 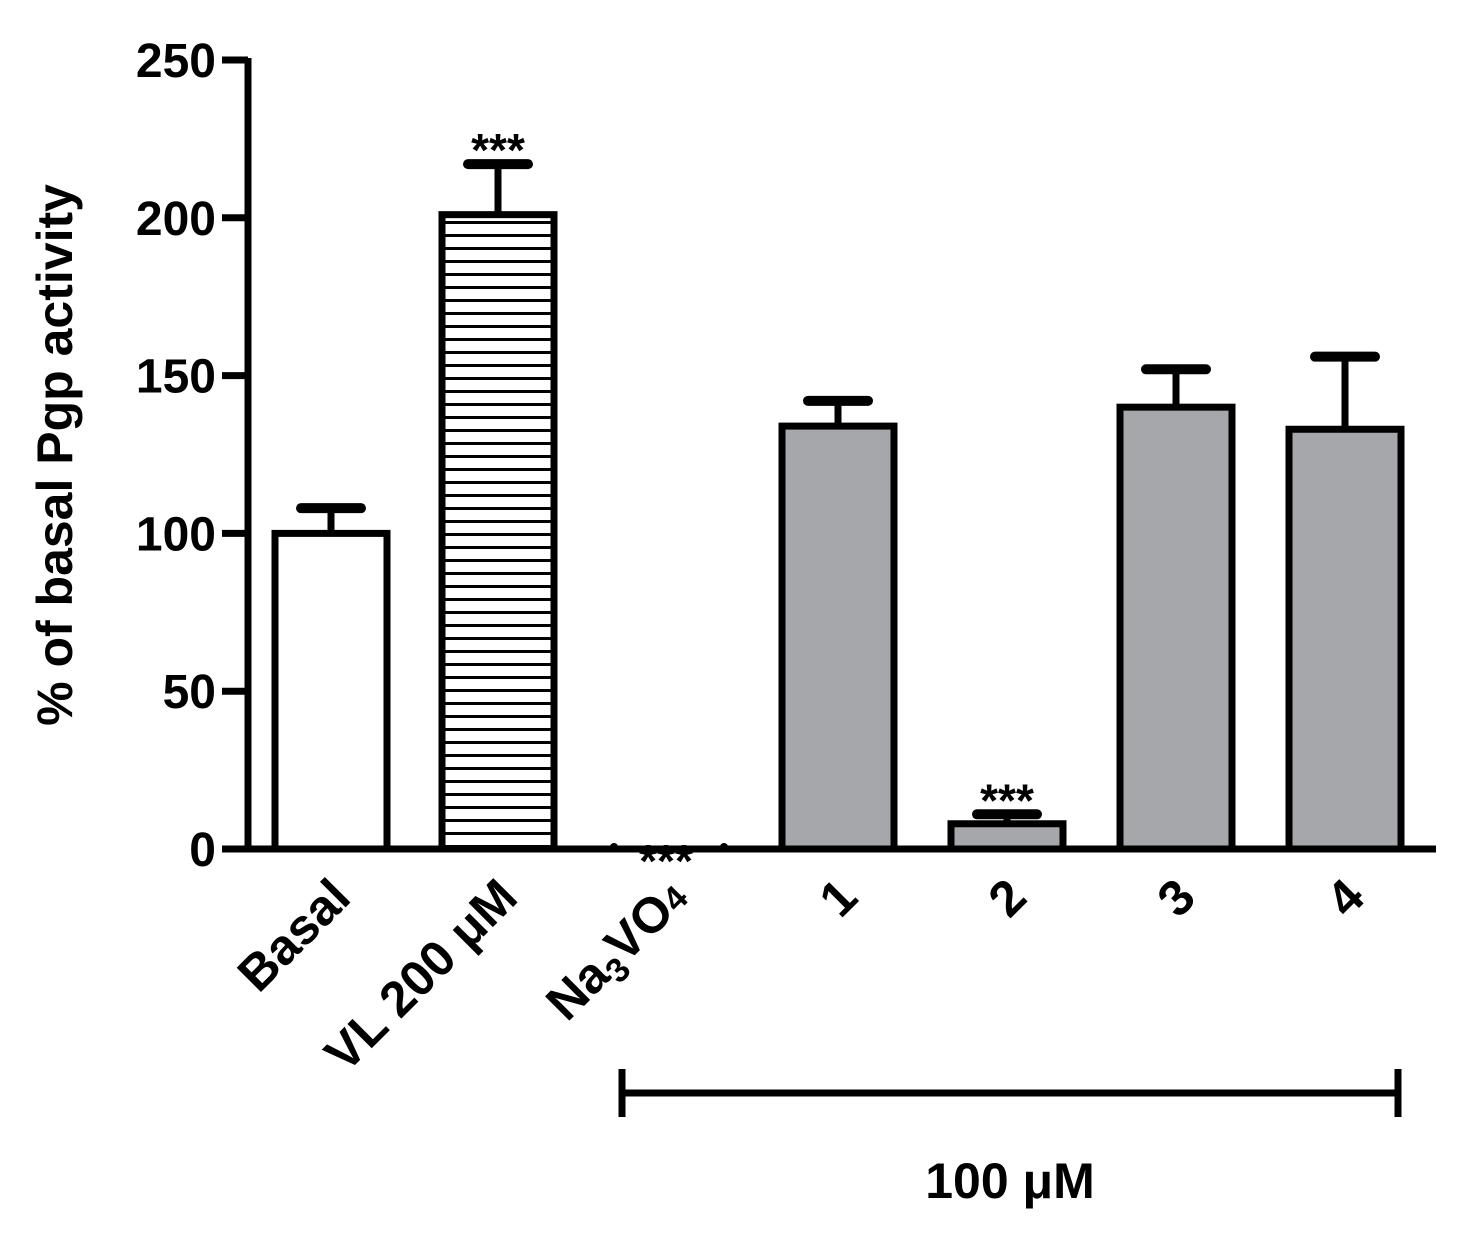 I want to click on y-tick-label: 100, so click(x=176, y=534).